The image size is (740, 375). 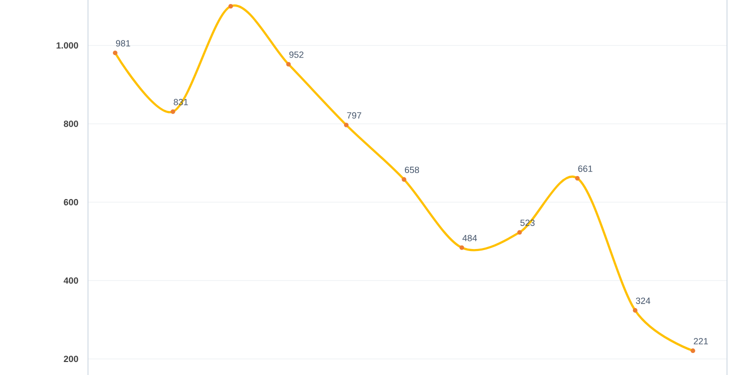 I want to click on data-label: 221, so click(x=701, y=341).